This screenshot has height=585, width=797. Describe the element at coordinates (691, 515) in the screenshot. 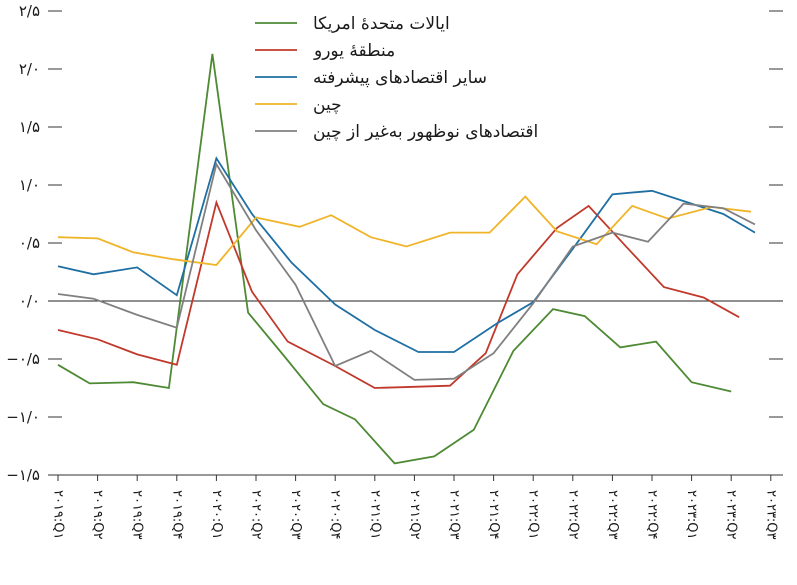

I see `x-tick-label: ۲۰۲۳:Q۱` at that location.